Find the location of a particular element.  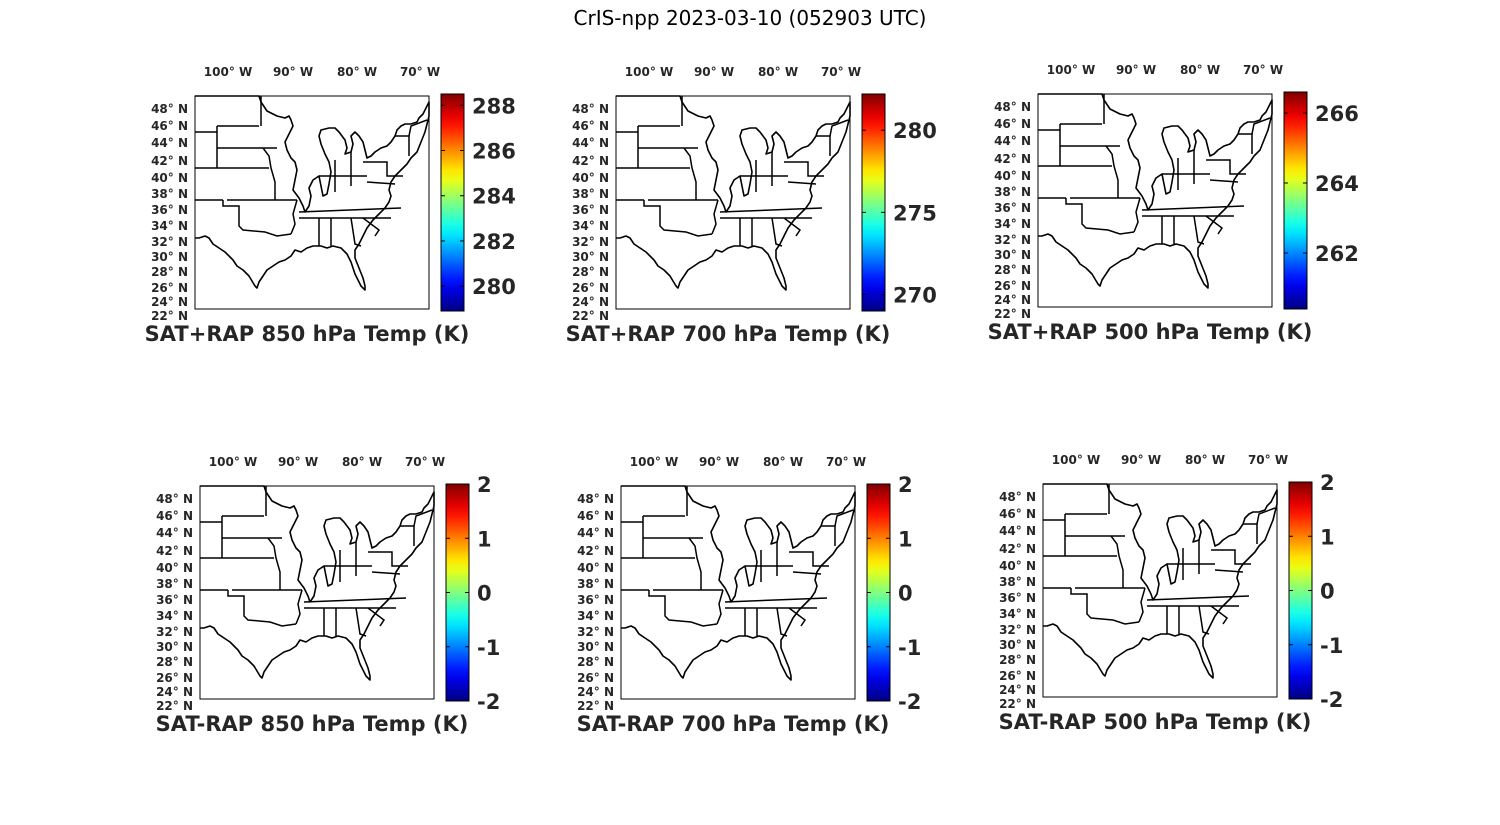

colorbar-tick-label: 264 is located at coordinates (1337, 184).